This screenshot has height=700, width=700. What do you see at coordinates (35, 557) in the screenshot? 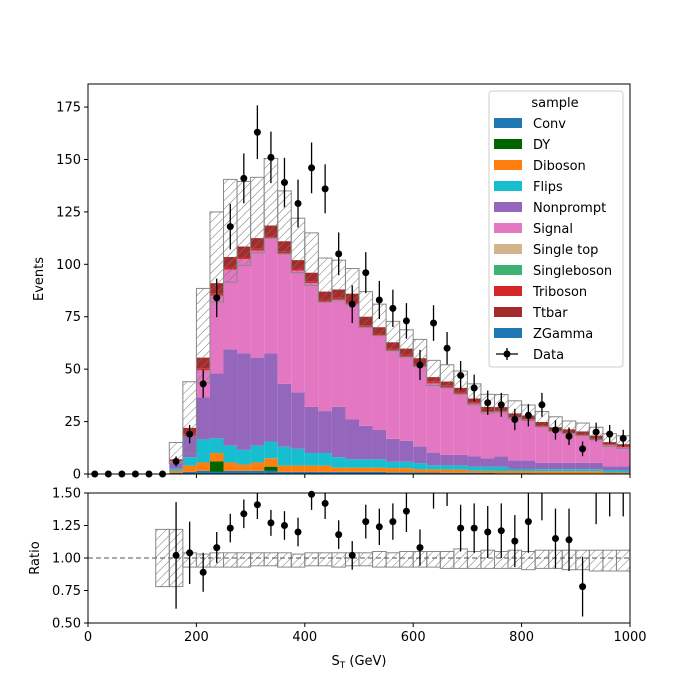
I see `y-axis-label-ratio: Ratio` at bounding box center [35, 557].